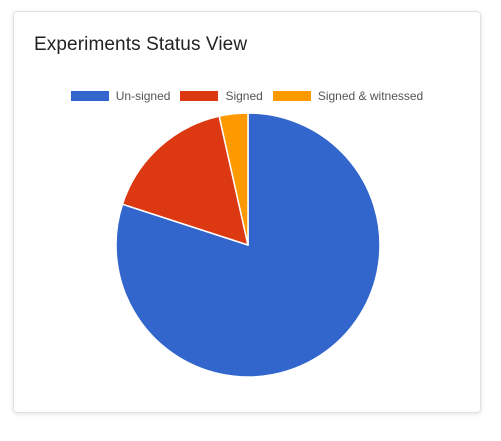 The height and width of the screenshot is (441, 501). What do you see at coordinates (199, 96) in the screenshot?
I see `legend-swatch-signed` at bounding box center [199, 96].